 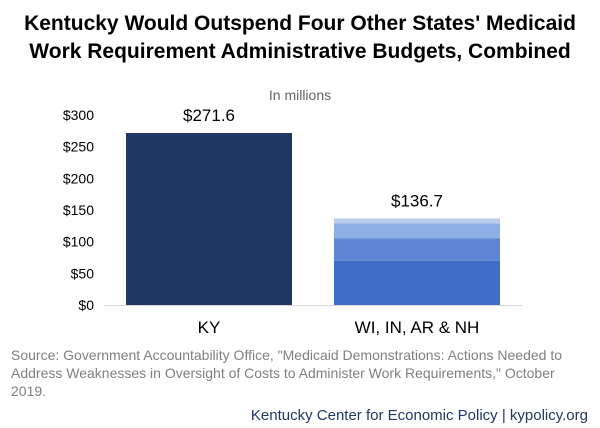 I want to click on y-tick-label: $0, so click(x=86, y=305).